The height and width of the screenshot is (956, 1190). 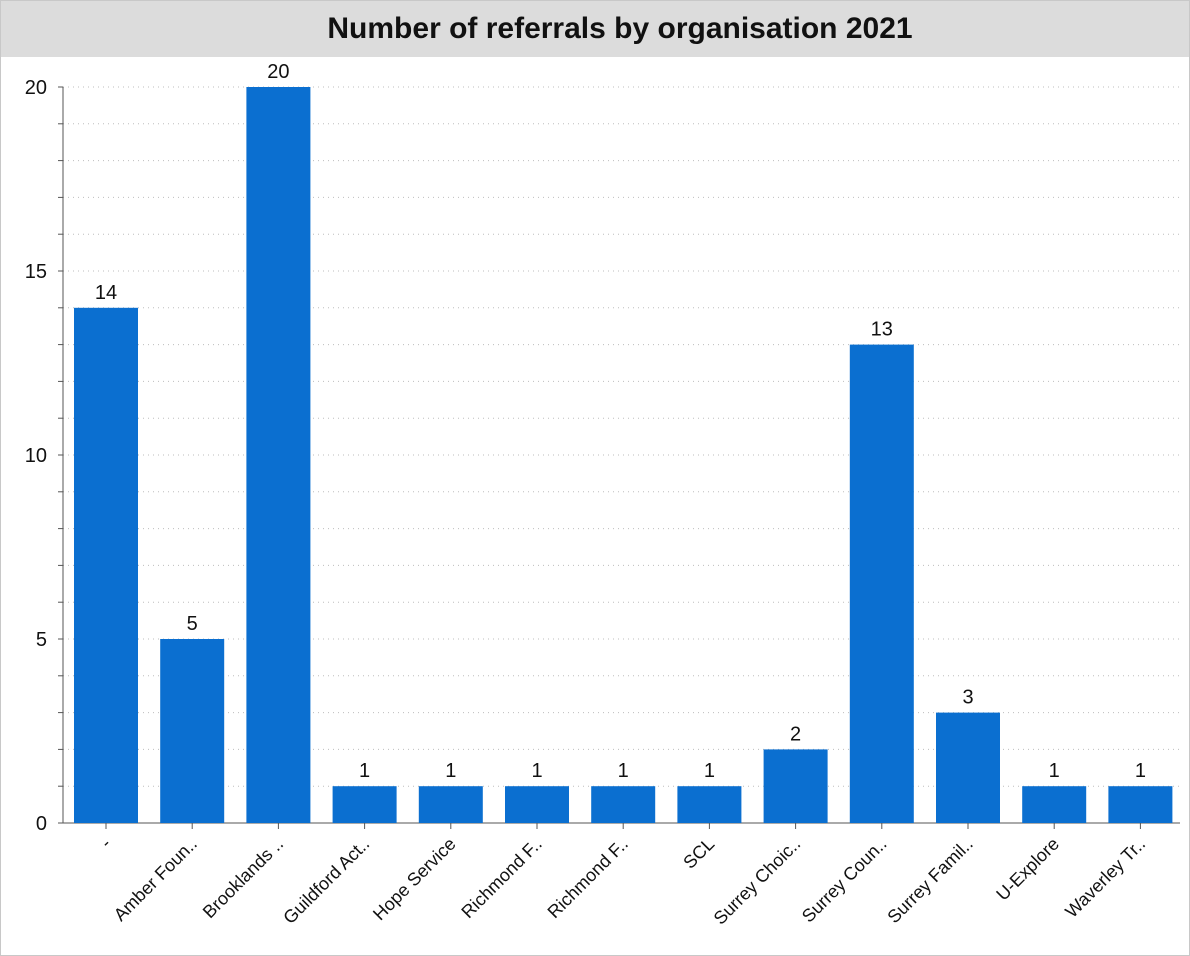 What do you see at coordinates (620, 28) in the screenshot?
I see `chart-title: Number of referrals by organisation 2021` at bounding box center [620, 28].